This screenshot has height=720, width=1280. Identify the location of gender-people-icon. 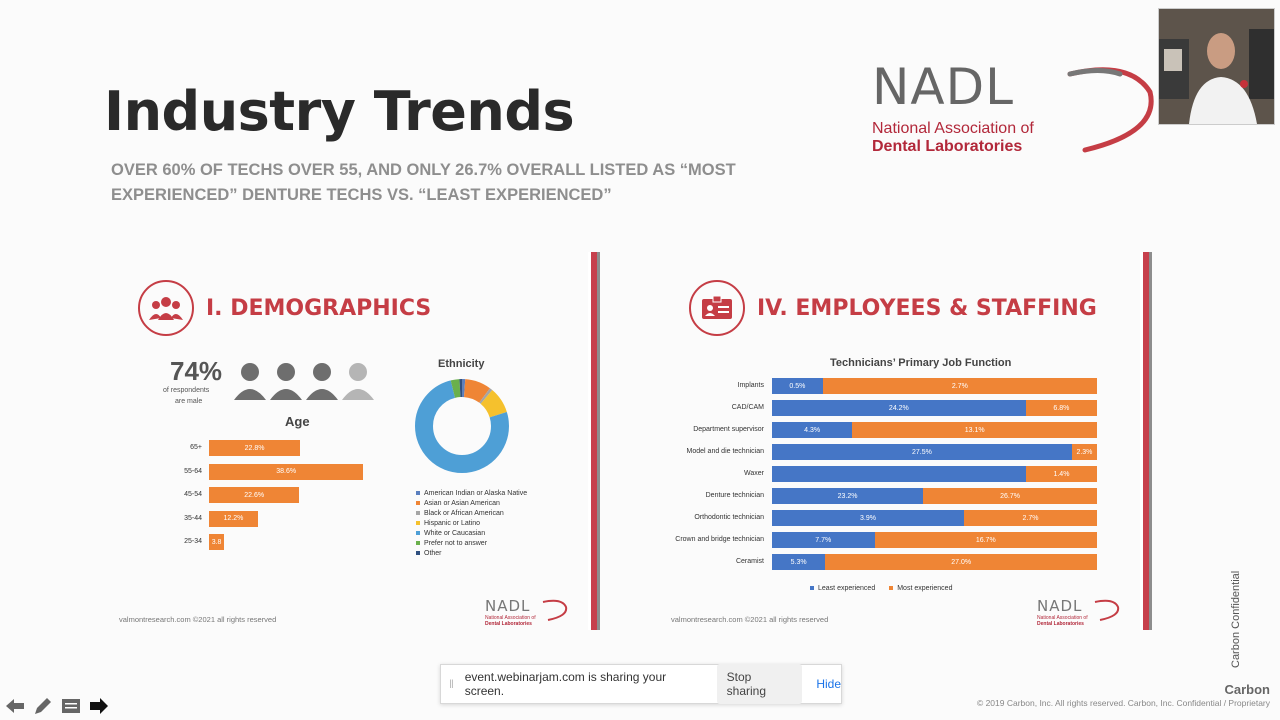
(304, 381).